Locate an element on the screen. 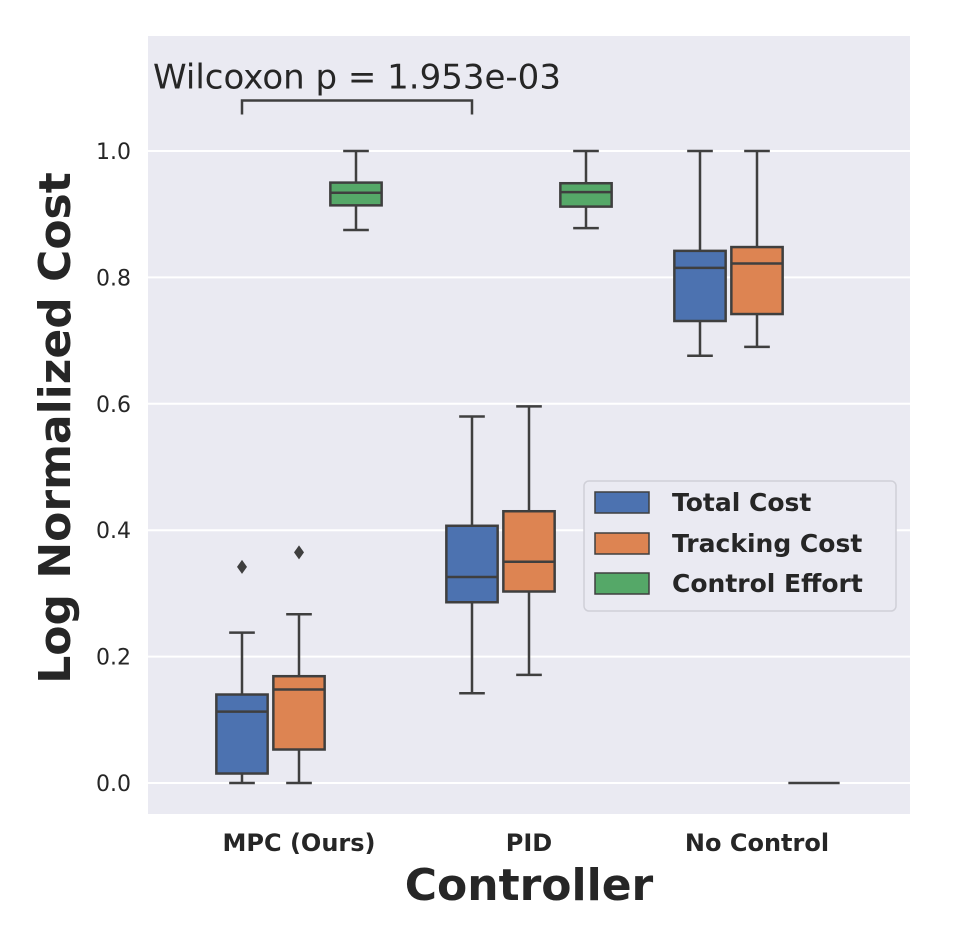 This screenshot has width=954, height=942. significance-bracket is located at coordinates (357, 107).